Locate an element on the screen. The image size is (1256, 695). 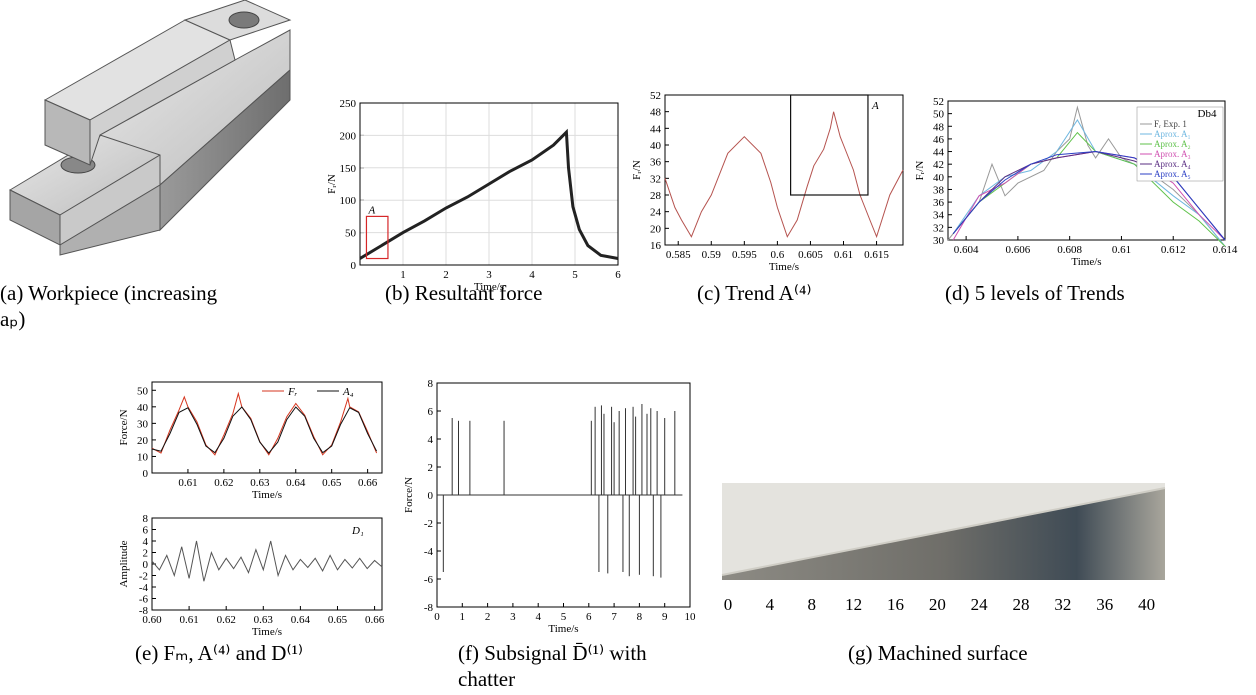
scale-label: 32 is located at coordinates (1062, 604).